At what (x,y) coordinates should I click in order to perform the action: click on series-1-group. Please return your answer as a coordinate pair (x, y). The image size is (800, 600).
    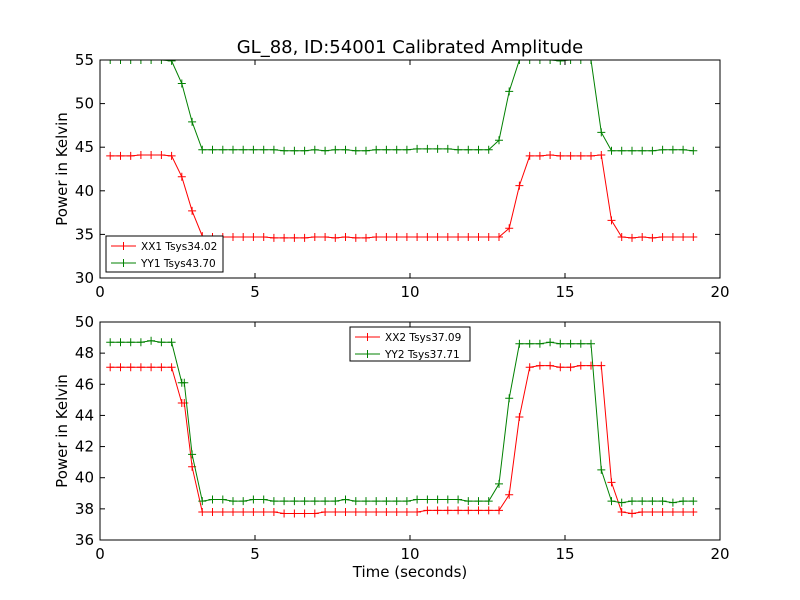
    Looking at the image, I should click on (402, 196).